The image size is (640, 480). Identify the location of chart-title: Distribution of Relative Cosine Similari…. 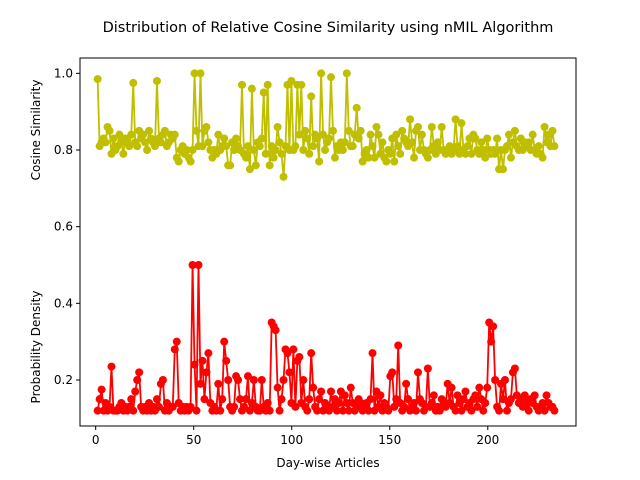
(328, 28).